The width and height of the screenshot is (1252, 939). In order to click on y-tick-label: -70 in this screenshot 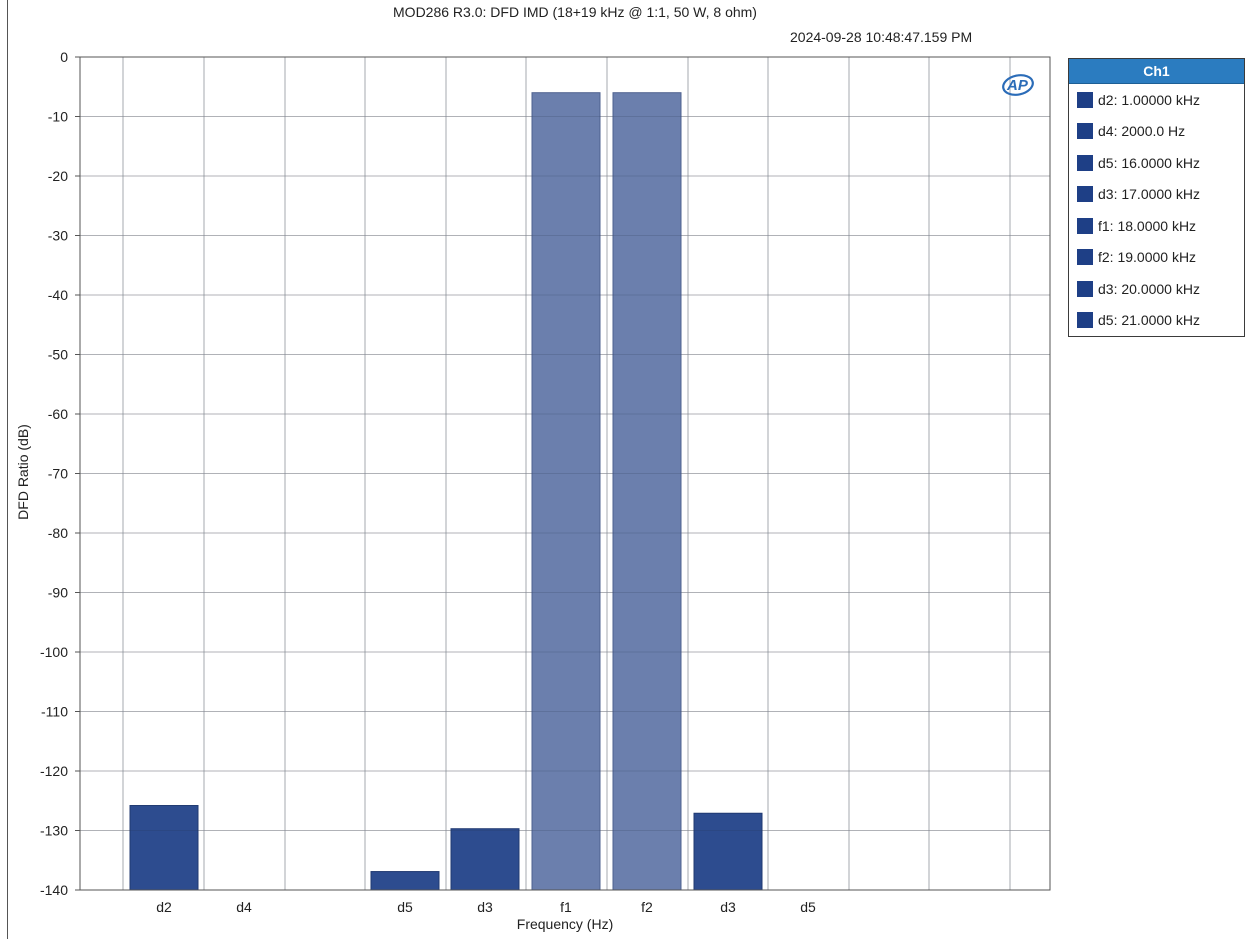, I will do `click(58, 474)`.